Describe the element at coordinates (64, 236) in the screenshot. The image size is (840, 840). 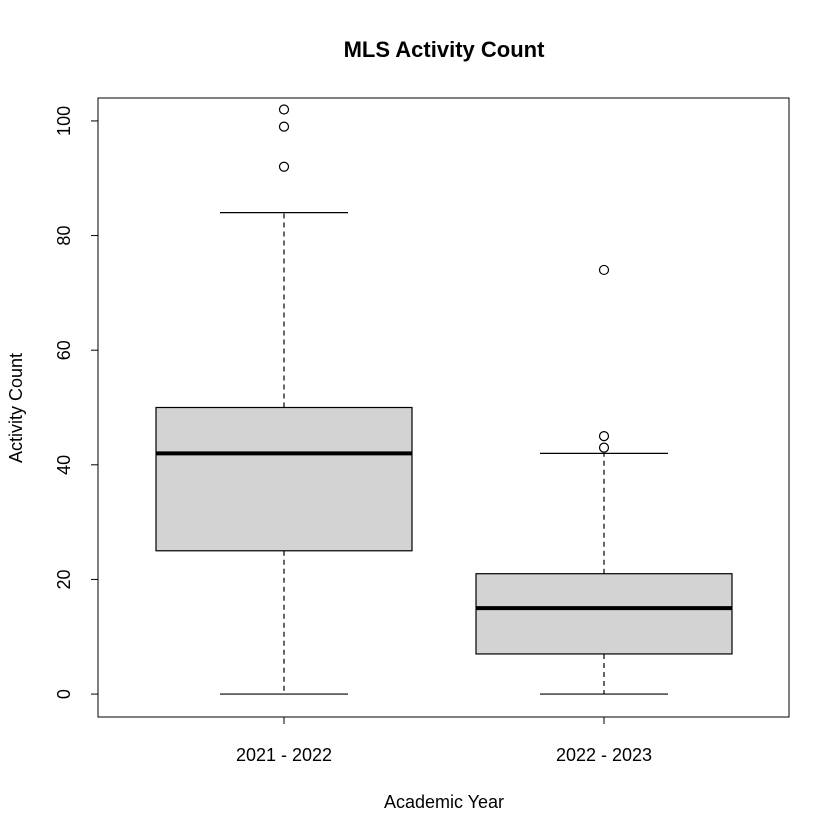
I see `y-tick-label: 80` at that location.